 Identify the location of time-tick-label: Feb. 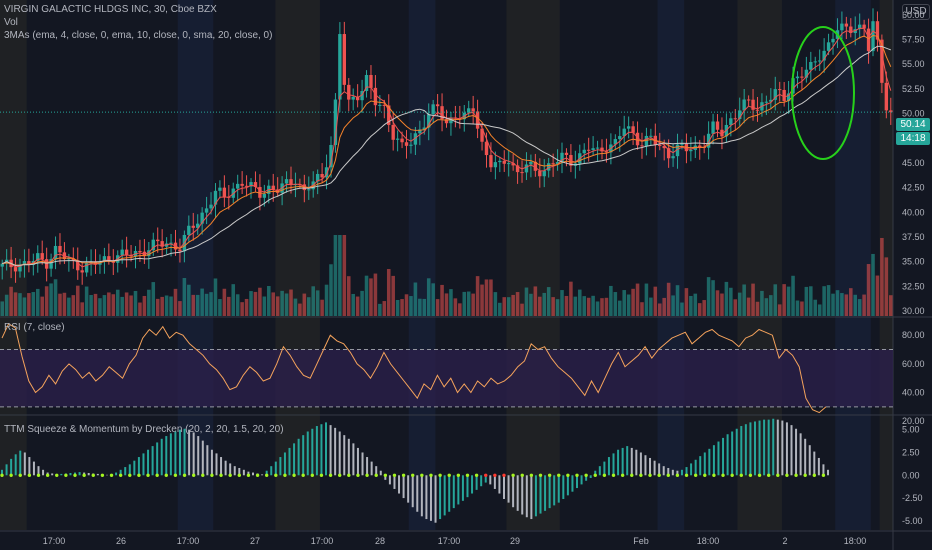
(641, 541).